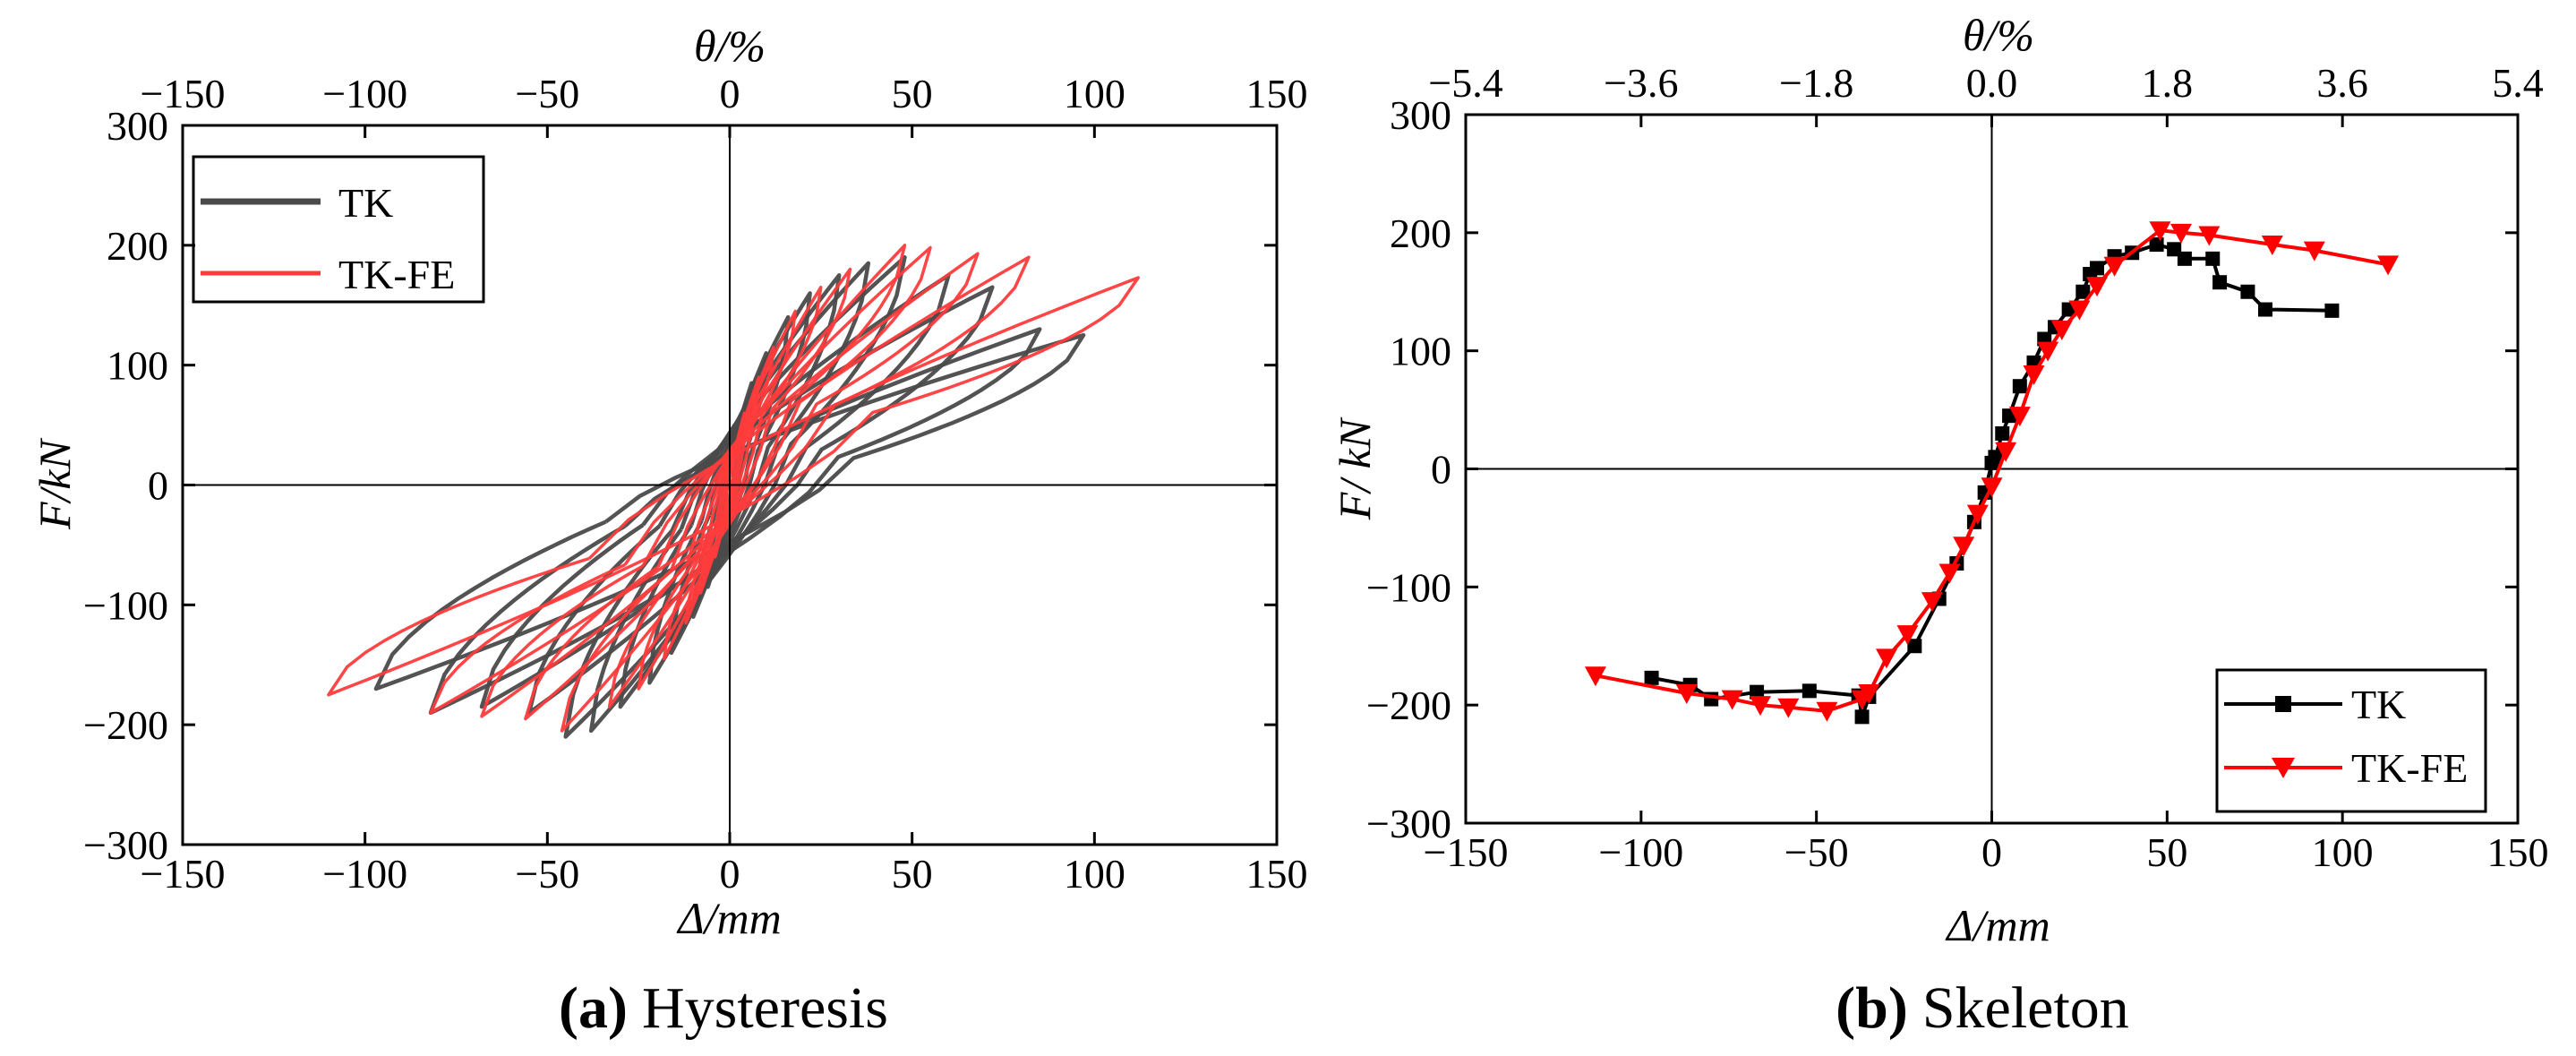 This screenshot has height=1056, width=2576. Describe the element at coordinates (1816, 83) in the screenshot. I see `panel-b-toptick-label: −1.8` at that location.